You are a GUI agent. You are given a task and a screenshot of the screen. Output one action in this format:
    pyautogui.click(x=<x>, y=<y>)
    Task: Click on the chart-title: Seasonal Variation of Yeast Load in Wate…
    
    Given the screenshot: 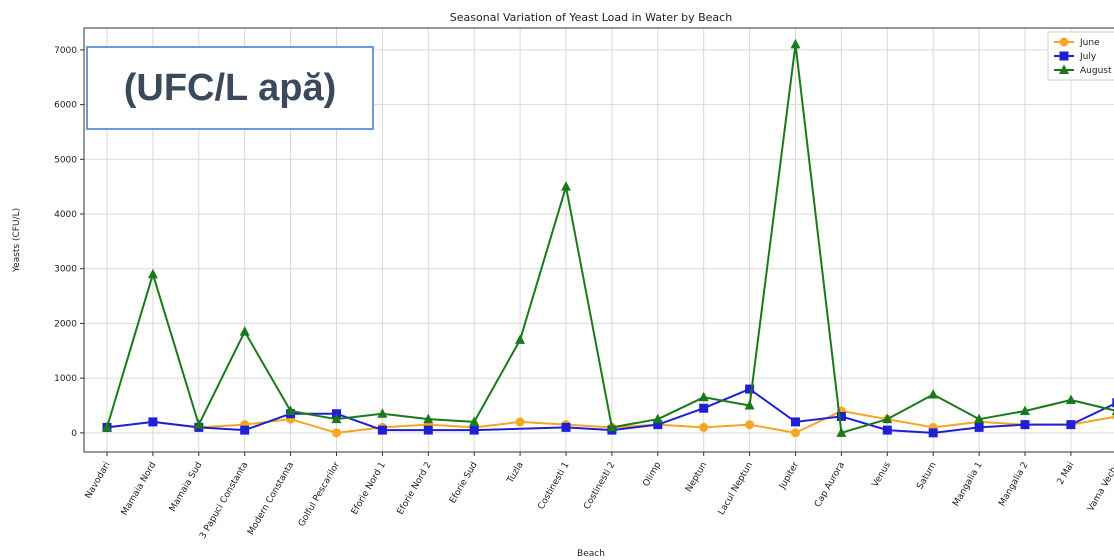 What is the action you would take?
    pyautogui.click(x=591, y=17)
    